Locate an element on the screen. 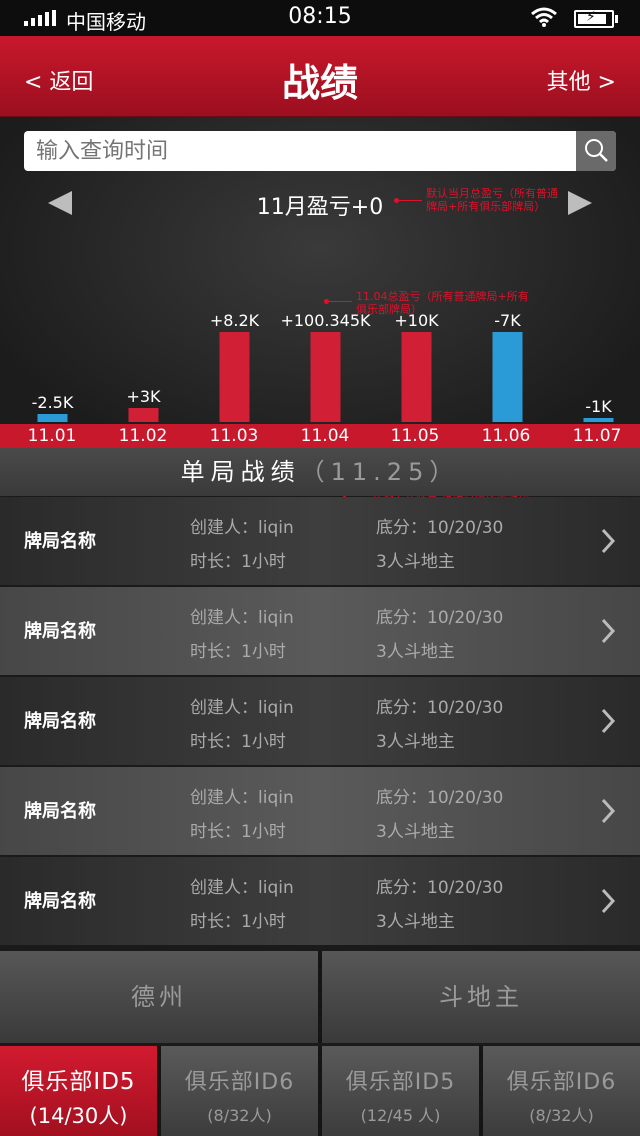 This screenshot has width=640, height=1136. status-time: 08:15 is located at coordinates (320, 16).